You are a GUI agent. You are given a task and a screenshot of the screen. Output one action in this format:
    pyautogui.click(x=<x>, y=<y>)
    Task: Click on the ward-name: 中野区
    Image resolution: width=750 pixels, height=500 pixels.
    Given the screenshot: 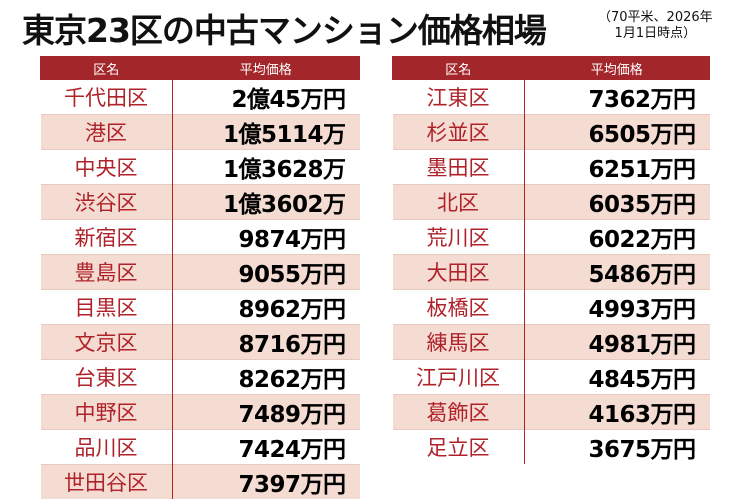 What is the action you would take?
    pyautogui.click(x=106, y=412)
    